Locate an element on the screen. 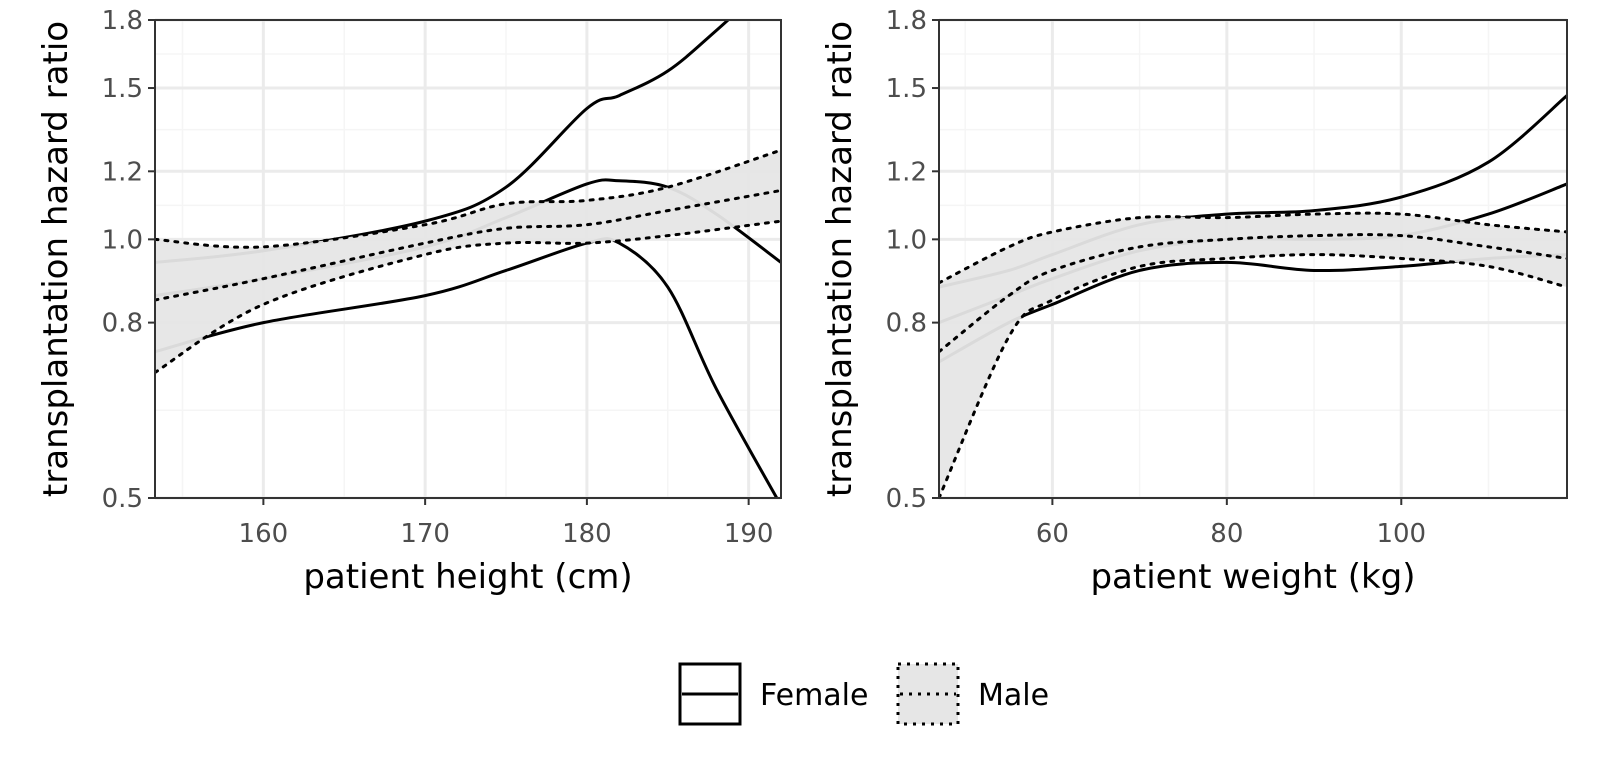 Image resolution: width=1600 pixels, height=759 pixels. x-axis-title: patient height (cm) is located at coordinates (467, 577).